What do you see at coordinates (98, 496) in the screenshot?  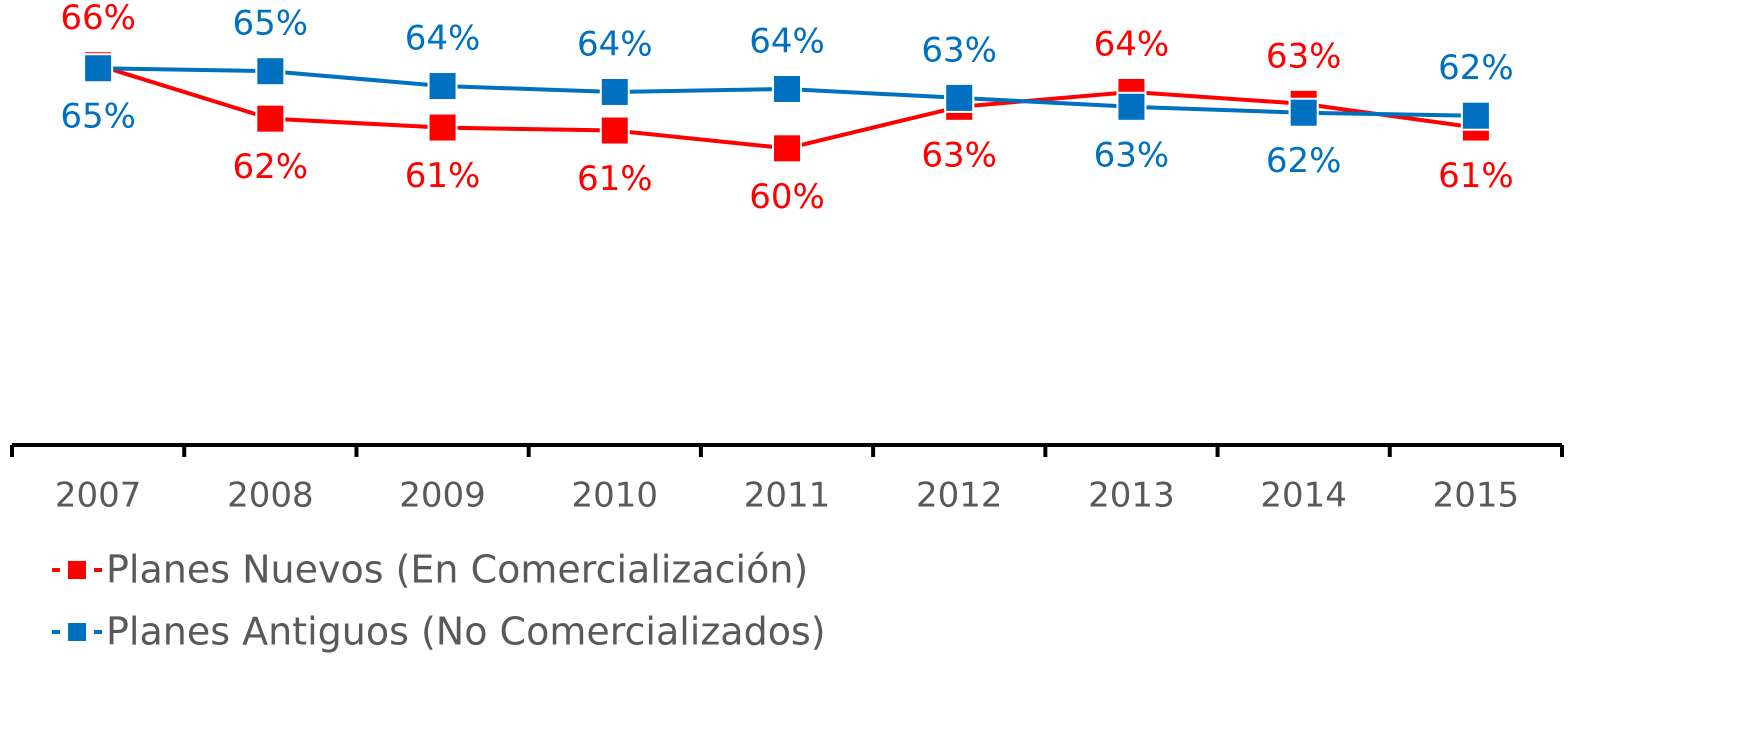 I see `x-tick-label: 2007` at bounding box center [98, 496].